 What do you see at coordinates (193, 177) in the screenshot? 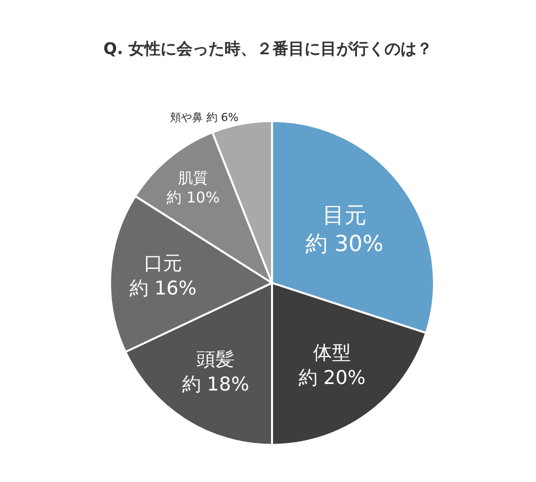
I see `slice-label: 肌質` at bounding box center [193, 177].